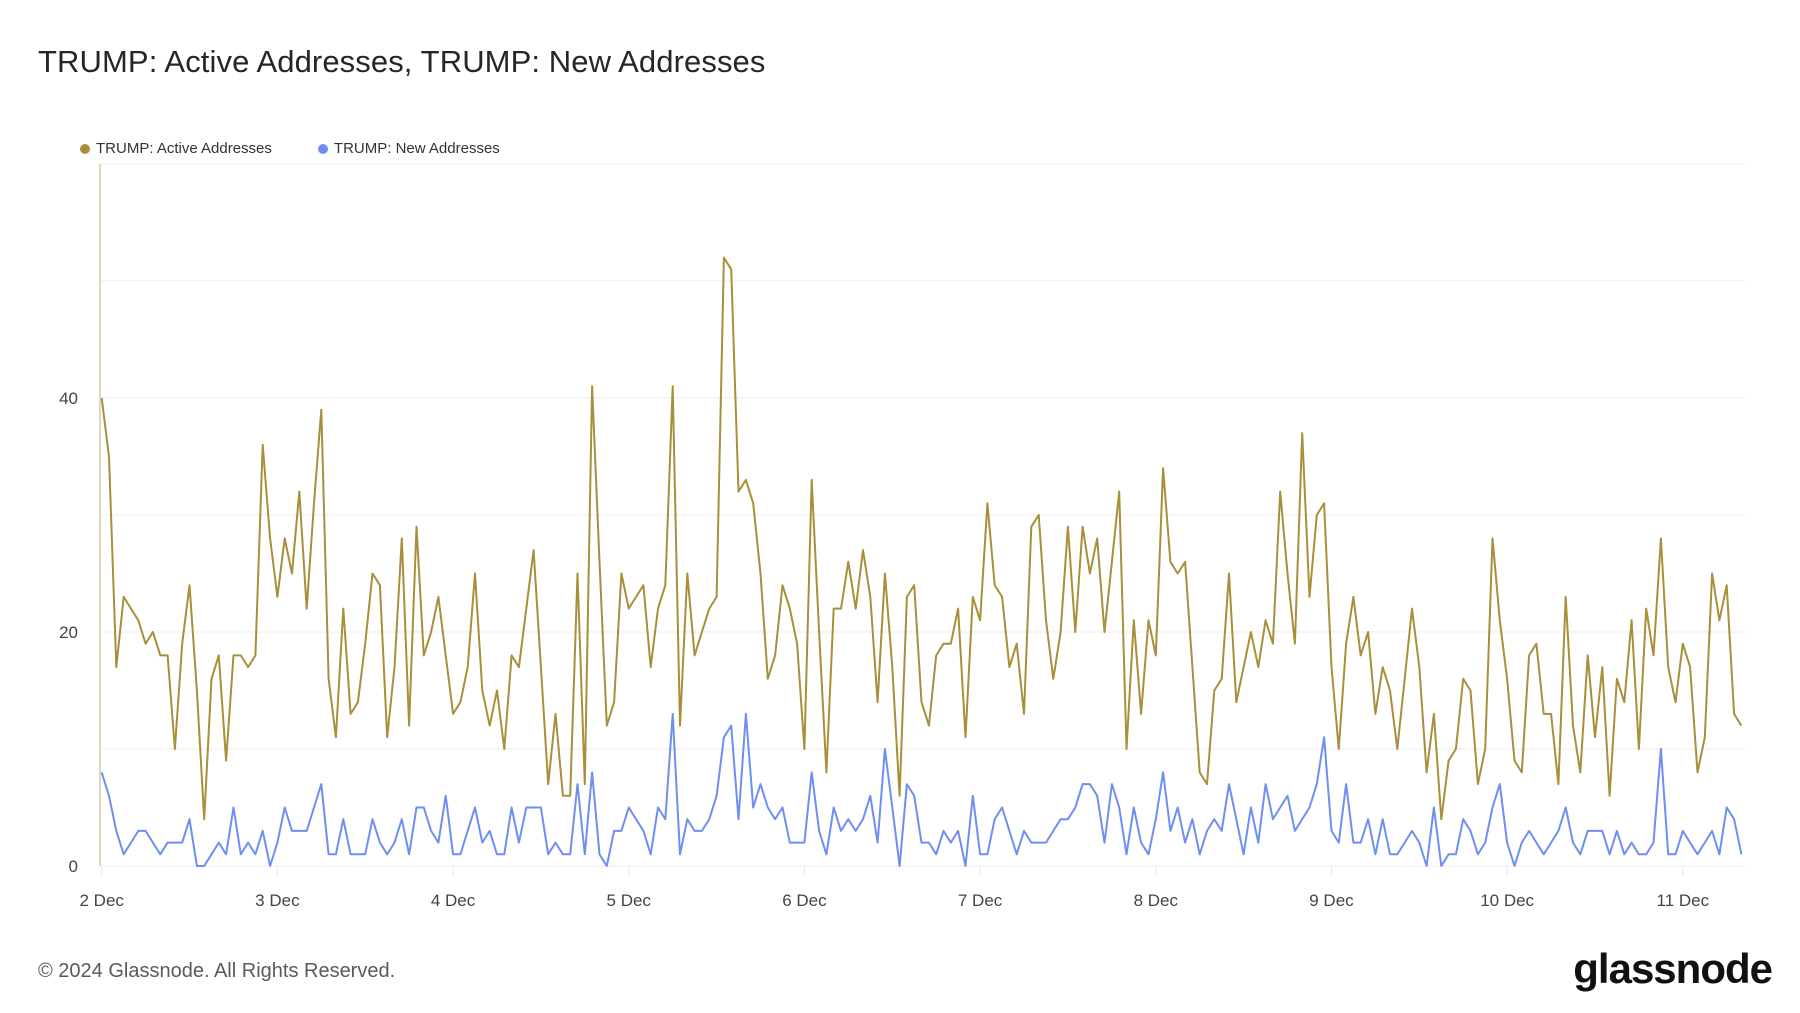  Describe the element at coordinates (184, 148) in the screenshot. I see `legend-label: TRUMP: Active Addresses` at that location.